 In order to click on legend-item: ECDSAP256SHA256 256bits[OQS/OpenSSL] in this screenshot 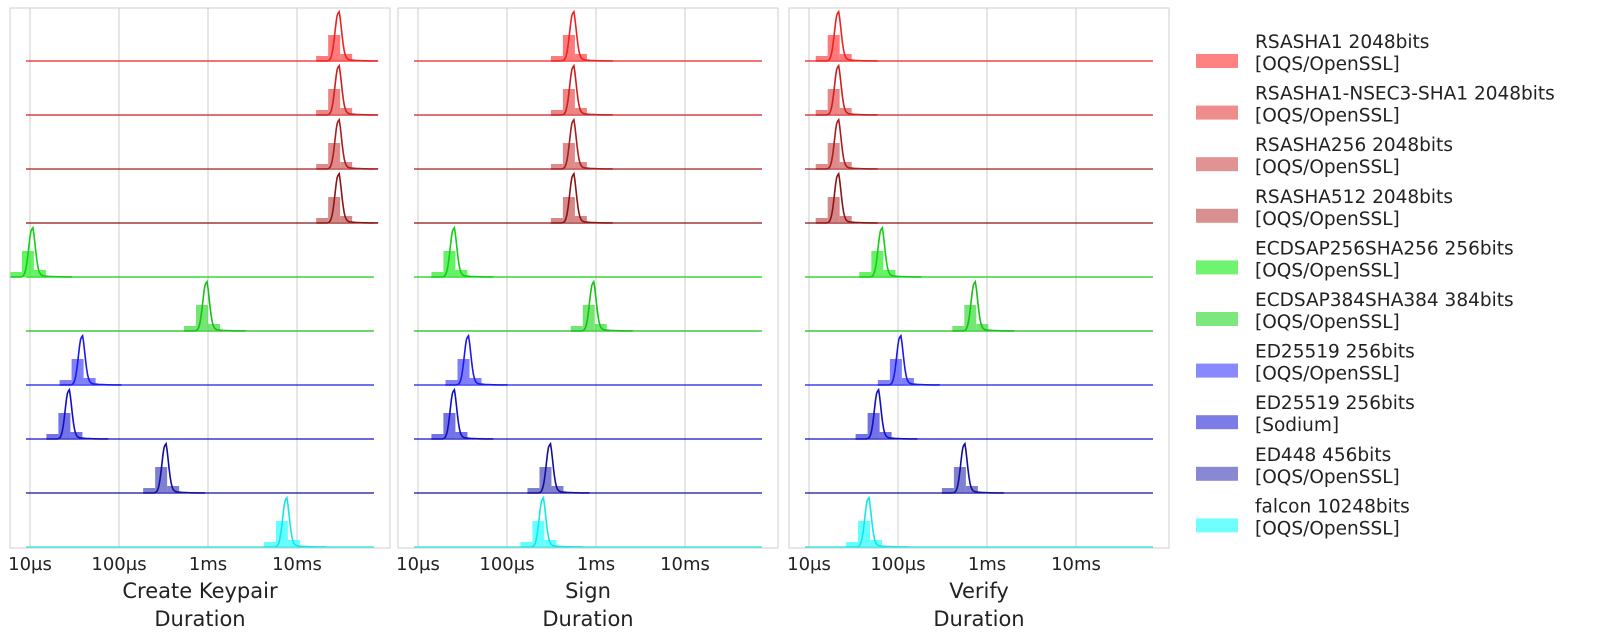, I will do `click(1355, 259)`.